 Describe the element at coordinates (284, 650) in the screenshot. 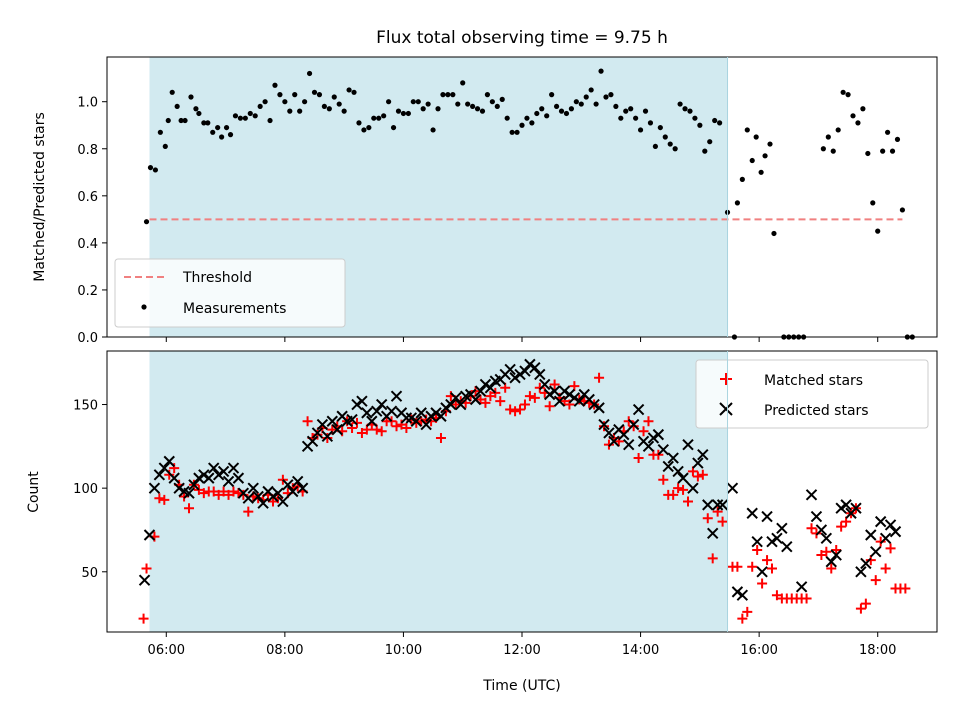

I see `x-tick-label: 08:00` at that location.